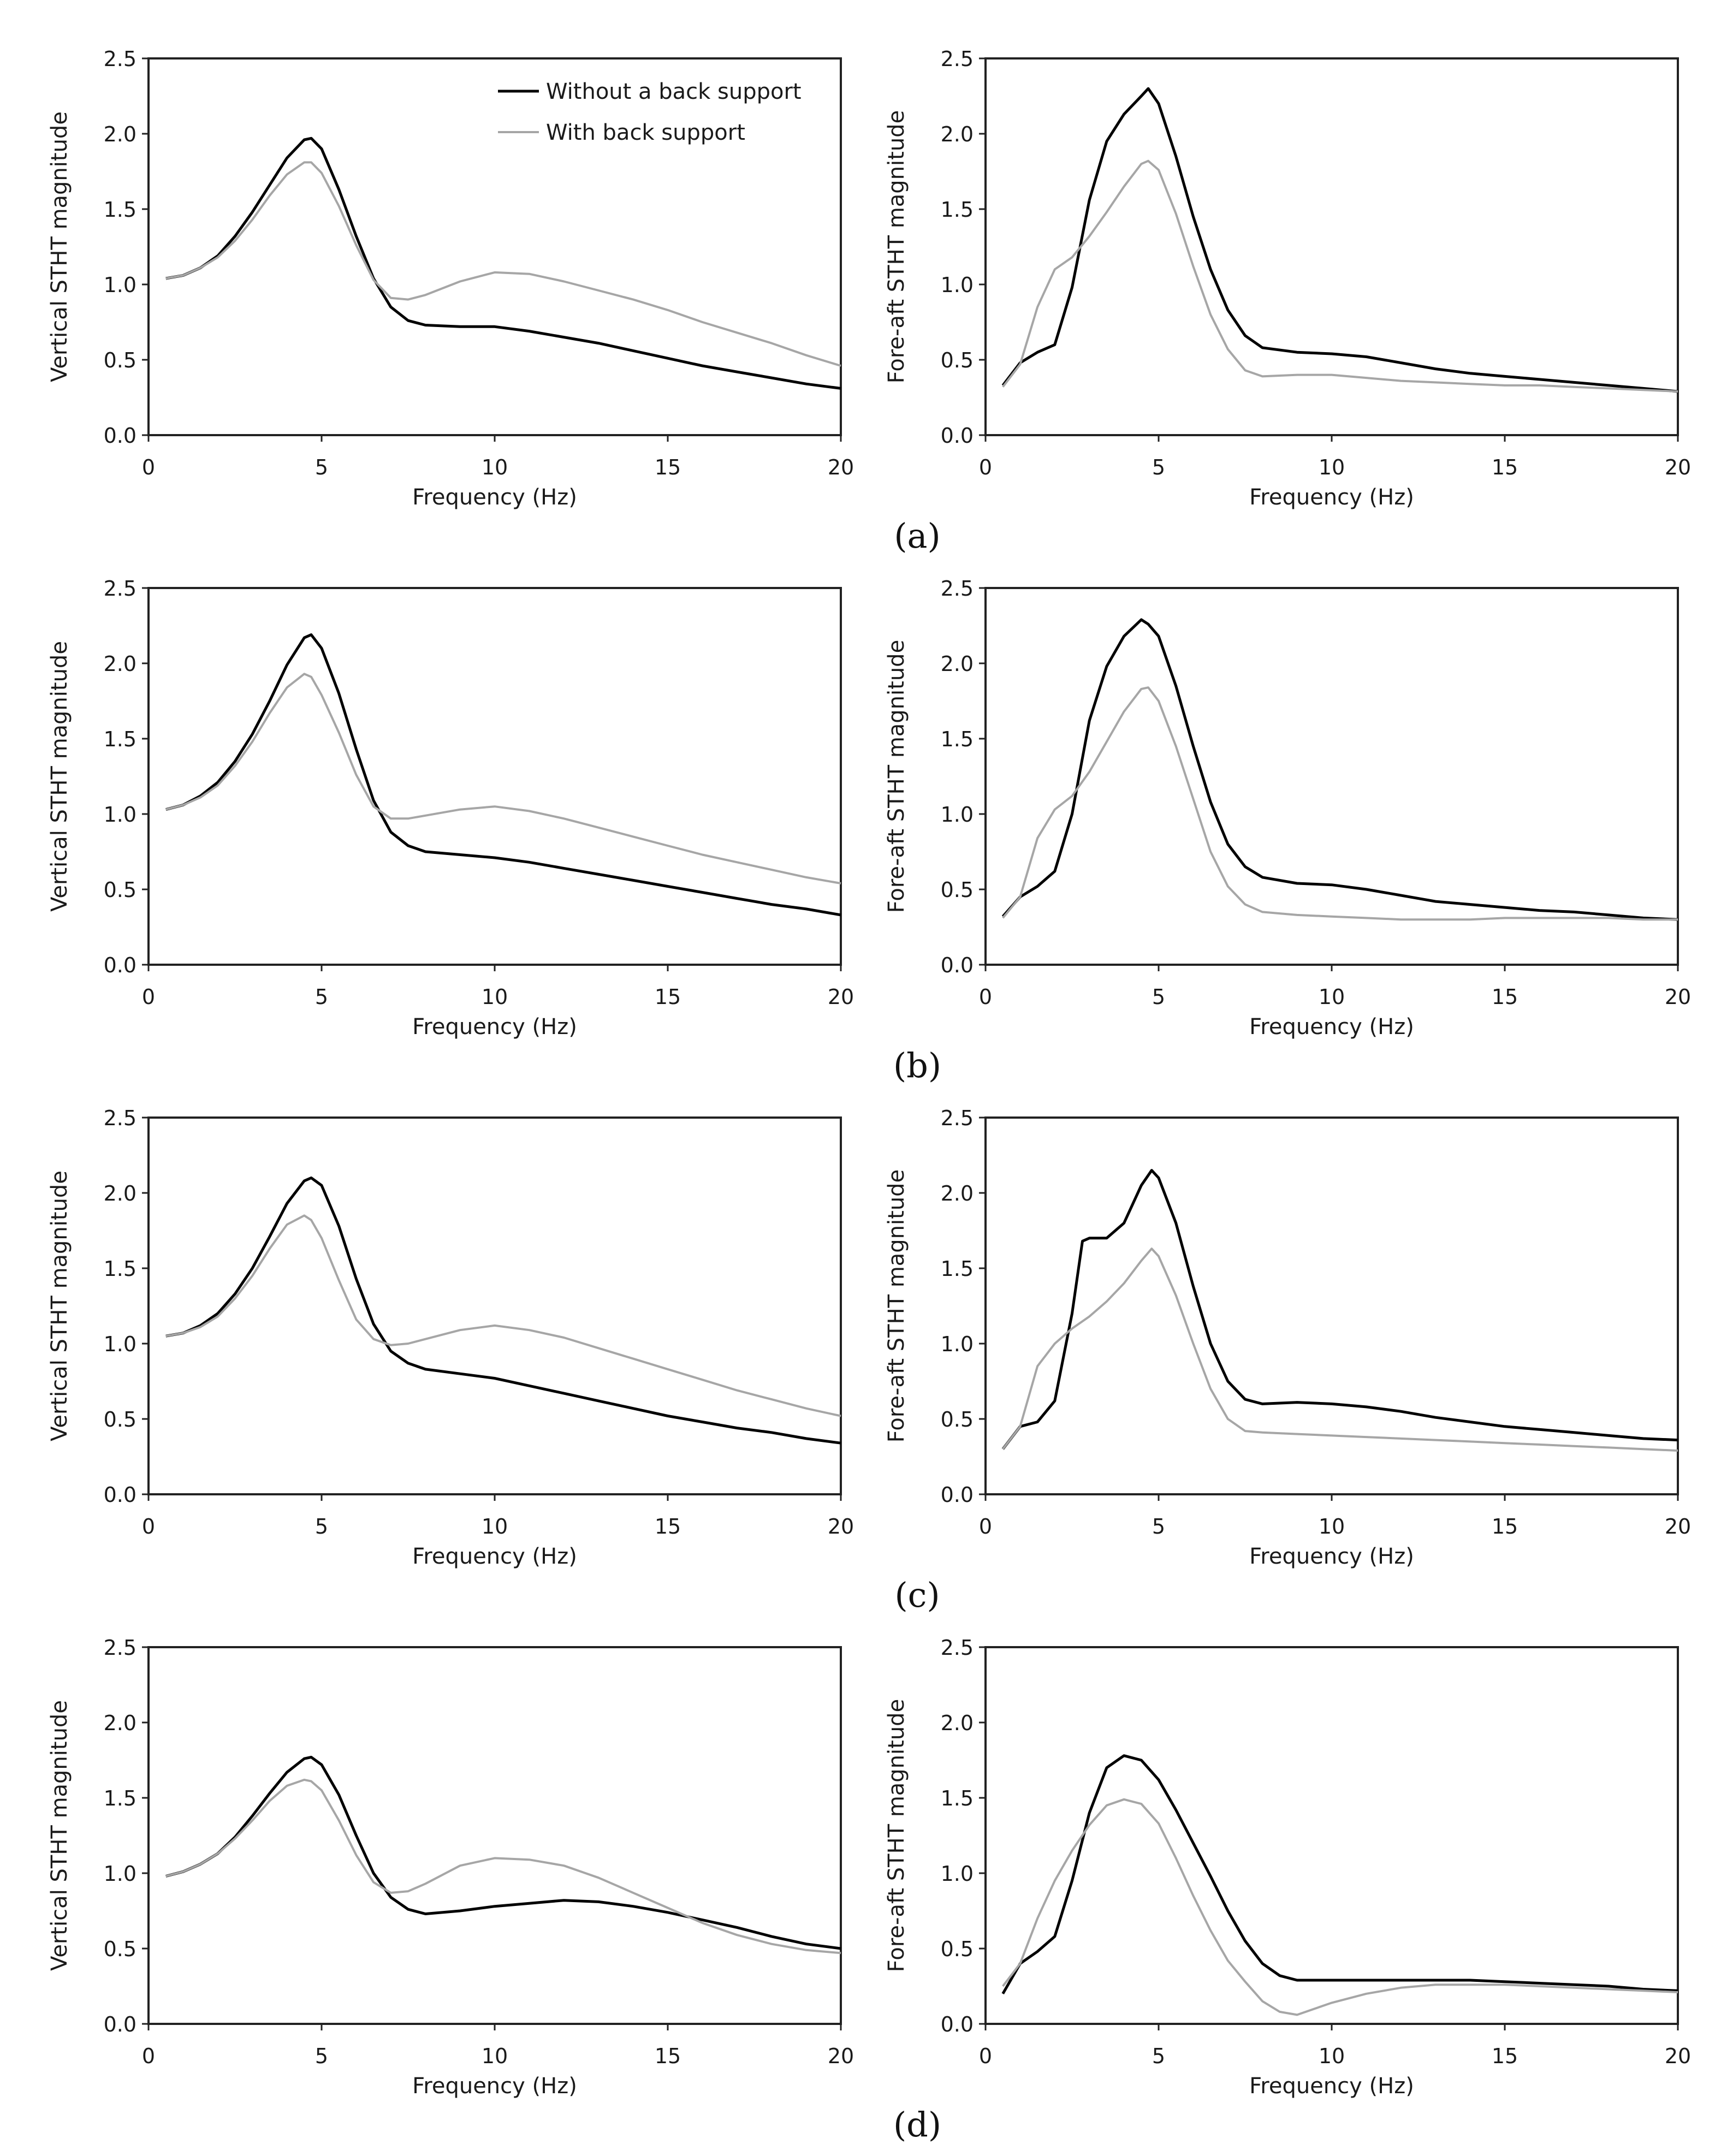  Describe the element at coordinates (917, 2125) in the screenshot. I see `caption-d: (d)` at that location.